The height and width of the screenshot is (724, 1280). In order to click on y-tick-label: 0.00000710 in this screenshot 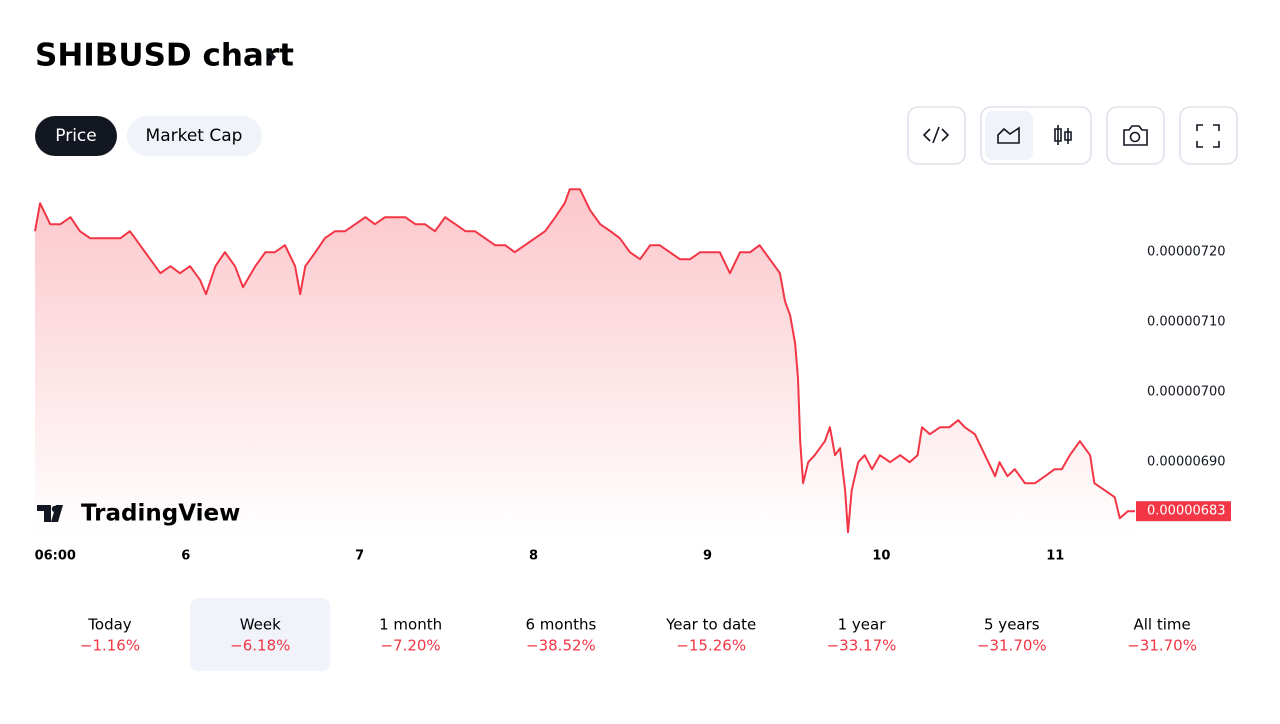, I will do `click(1186, 322)`.